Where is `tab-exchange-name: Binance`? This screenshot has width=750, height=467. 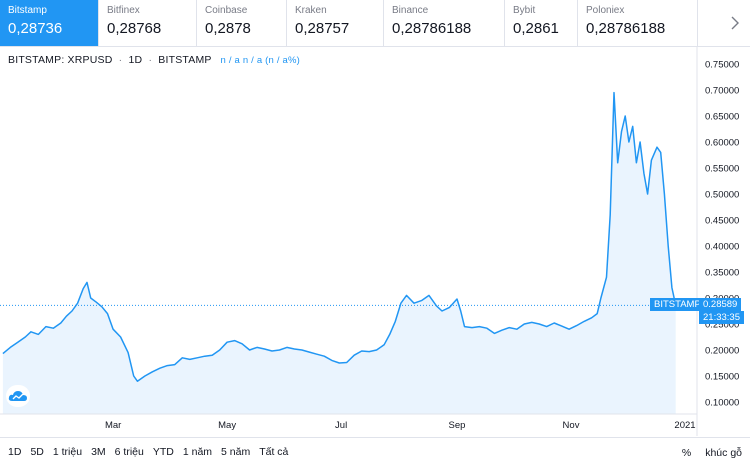
tab-exchange-name: Binance is located at coordinates (410, 10).